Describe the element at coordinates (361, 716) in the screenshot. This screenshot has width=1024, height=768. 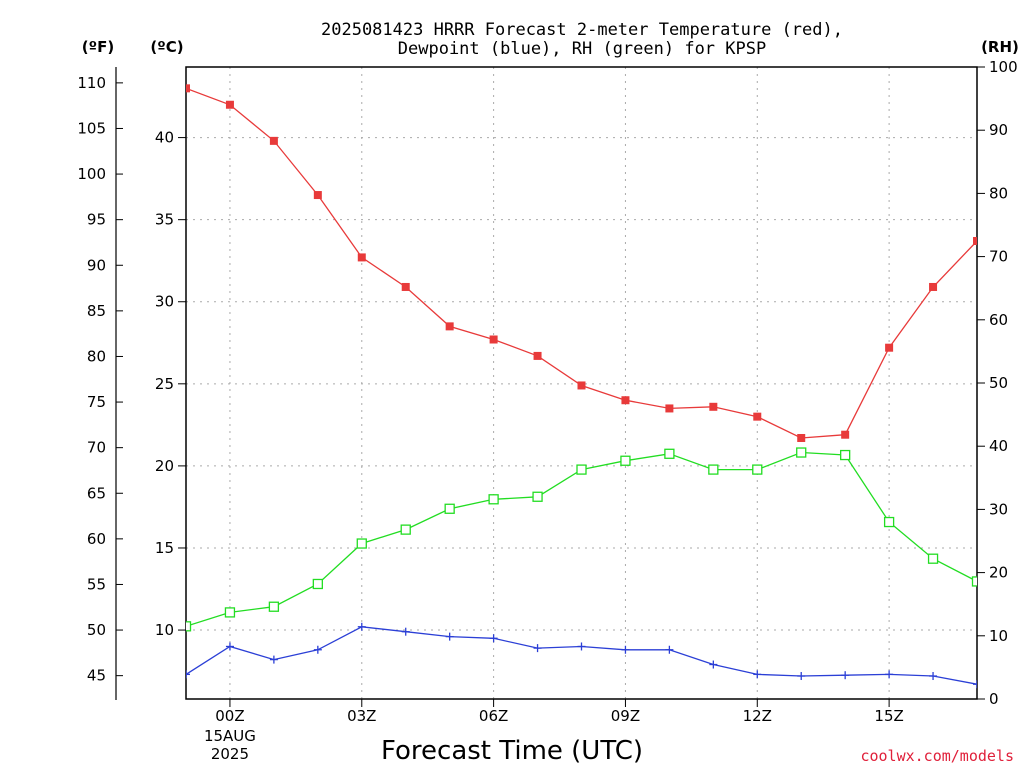
I see `time-tick-label: 03Z` at that location.